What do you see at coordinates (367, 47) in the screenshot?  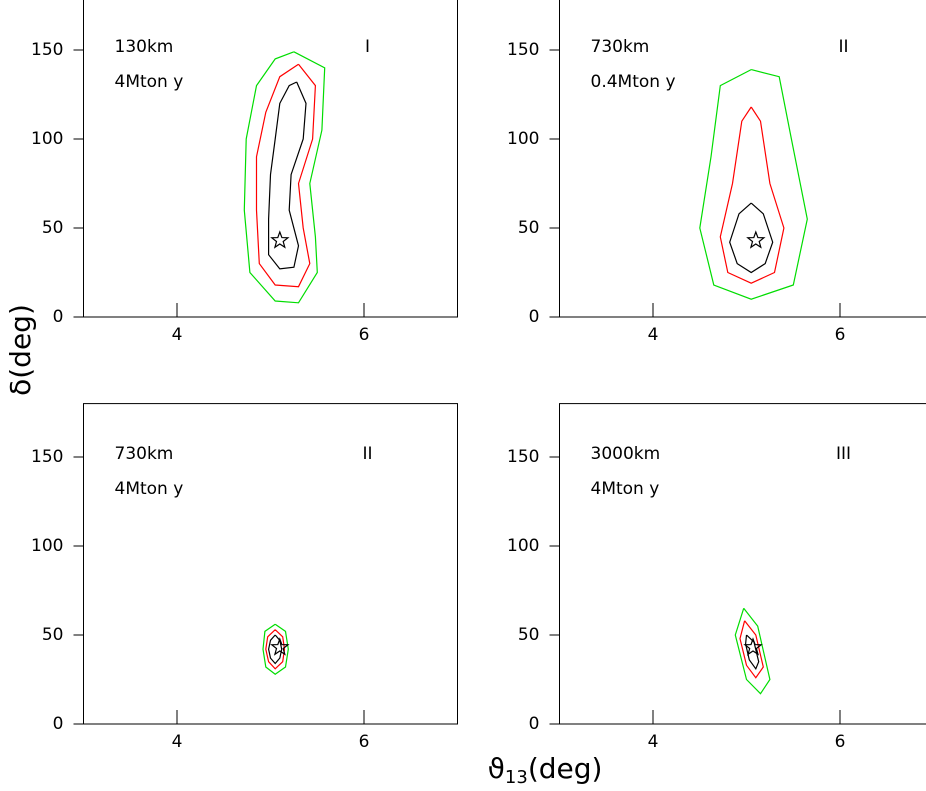 I see `region-label: I` at bounding box center [367, 47].